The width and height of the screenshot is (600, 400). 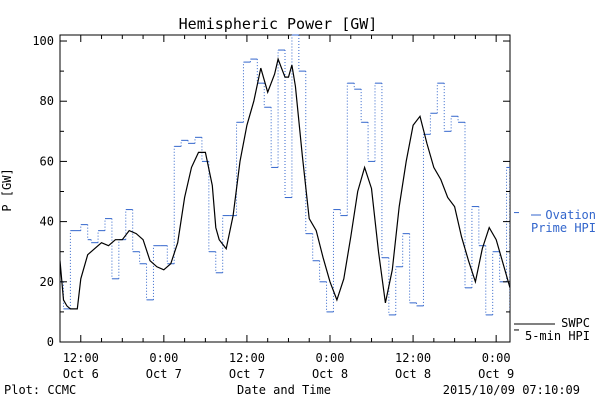 What do you see at coordinates (511, 390) in the screenshot?
I see `footer-timestamp: 2015/10/09 07:10:09` at bounding box center [511, 390].